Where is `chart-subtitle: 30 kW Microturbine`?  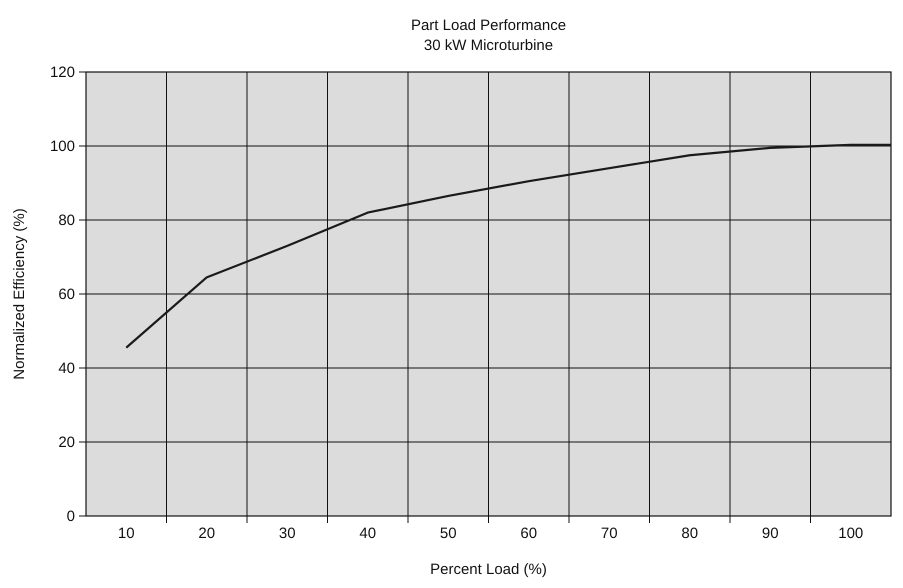
chart-subtitle: 30 kW Microturbine is located at coordinates (489, 45).